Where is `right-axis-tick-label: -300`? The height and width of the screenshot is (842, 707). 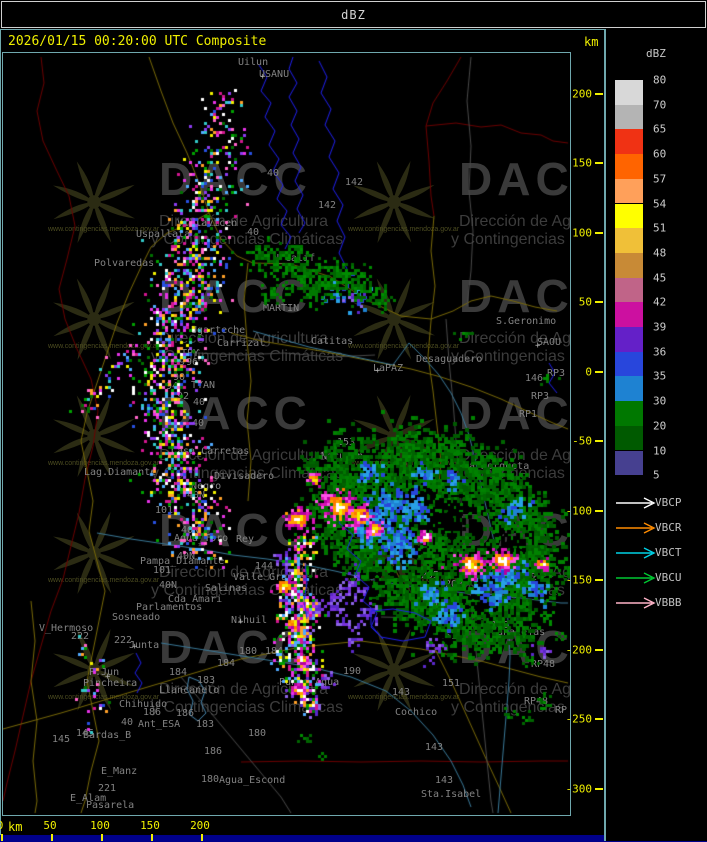 right-axis-tick-label: -300 is located at coordinates (579, 789).